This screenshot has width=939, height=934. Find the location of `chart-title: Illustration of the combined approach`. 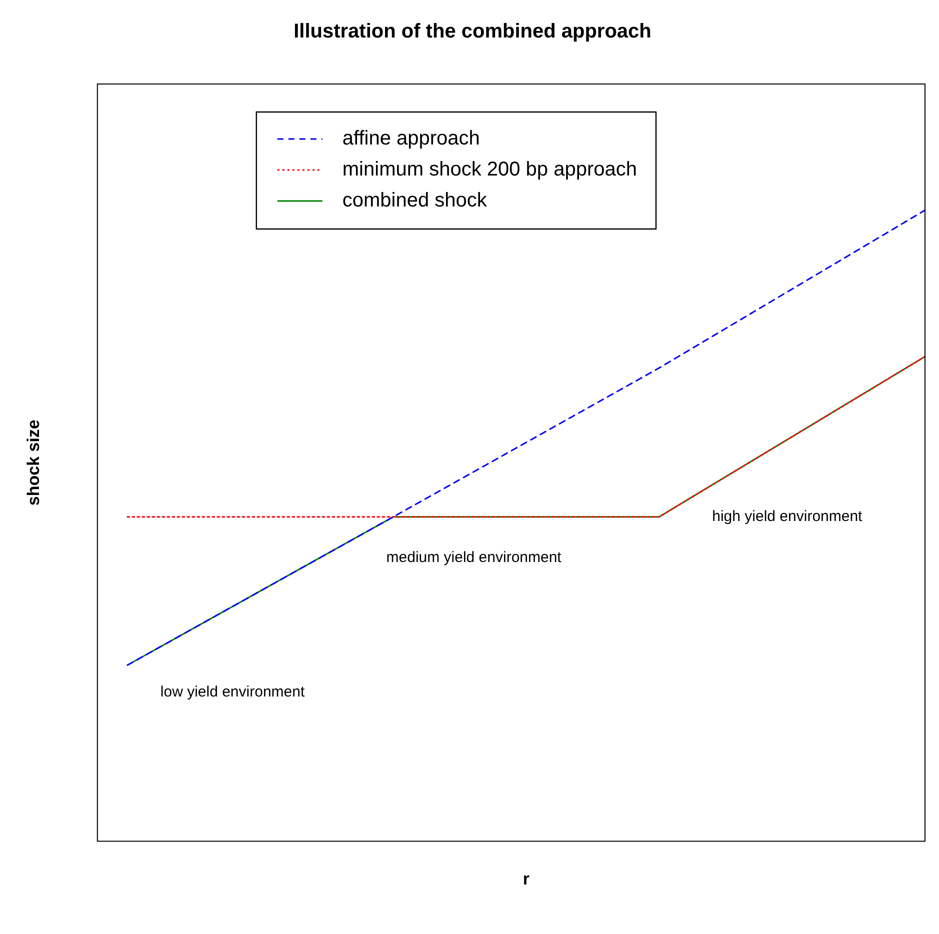

chart-title: Illustration of the combined approach is located at coordinates (473, 31).